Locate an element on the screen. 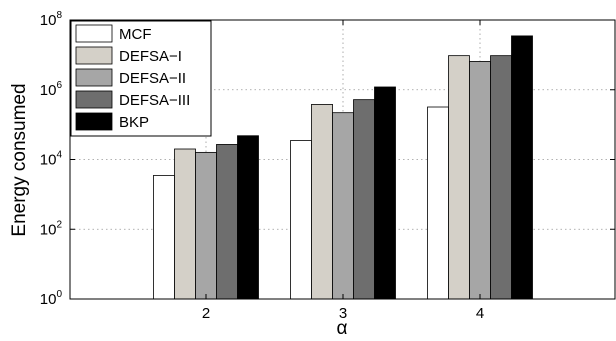 The height and width of the screenshot is (341, 616). legend-label: DEFSA−III is located at coordinates (154, 100).